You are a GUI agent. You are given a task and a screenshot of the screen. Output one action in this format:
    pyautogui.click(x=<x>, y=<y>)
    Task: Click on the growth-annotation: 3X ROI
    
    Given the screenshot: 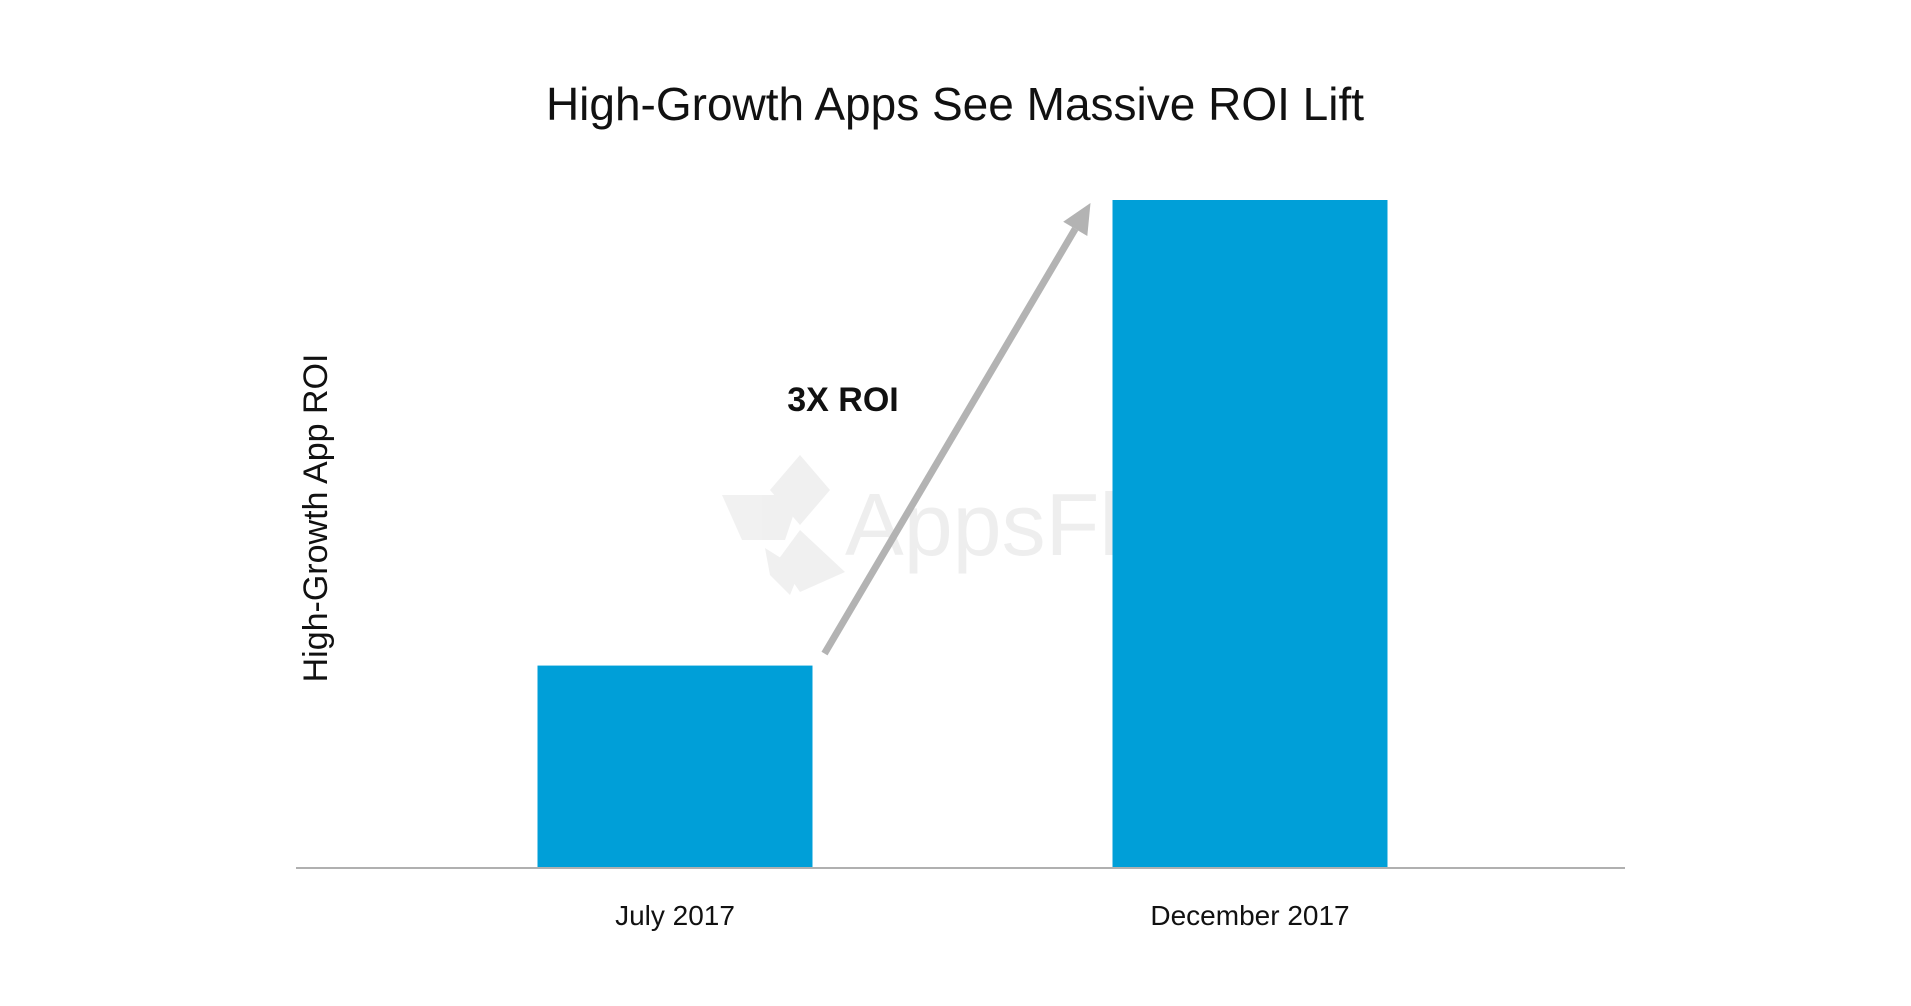 What is the action you would take?
    pyautogui.click(x=939, y=429)
    